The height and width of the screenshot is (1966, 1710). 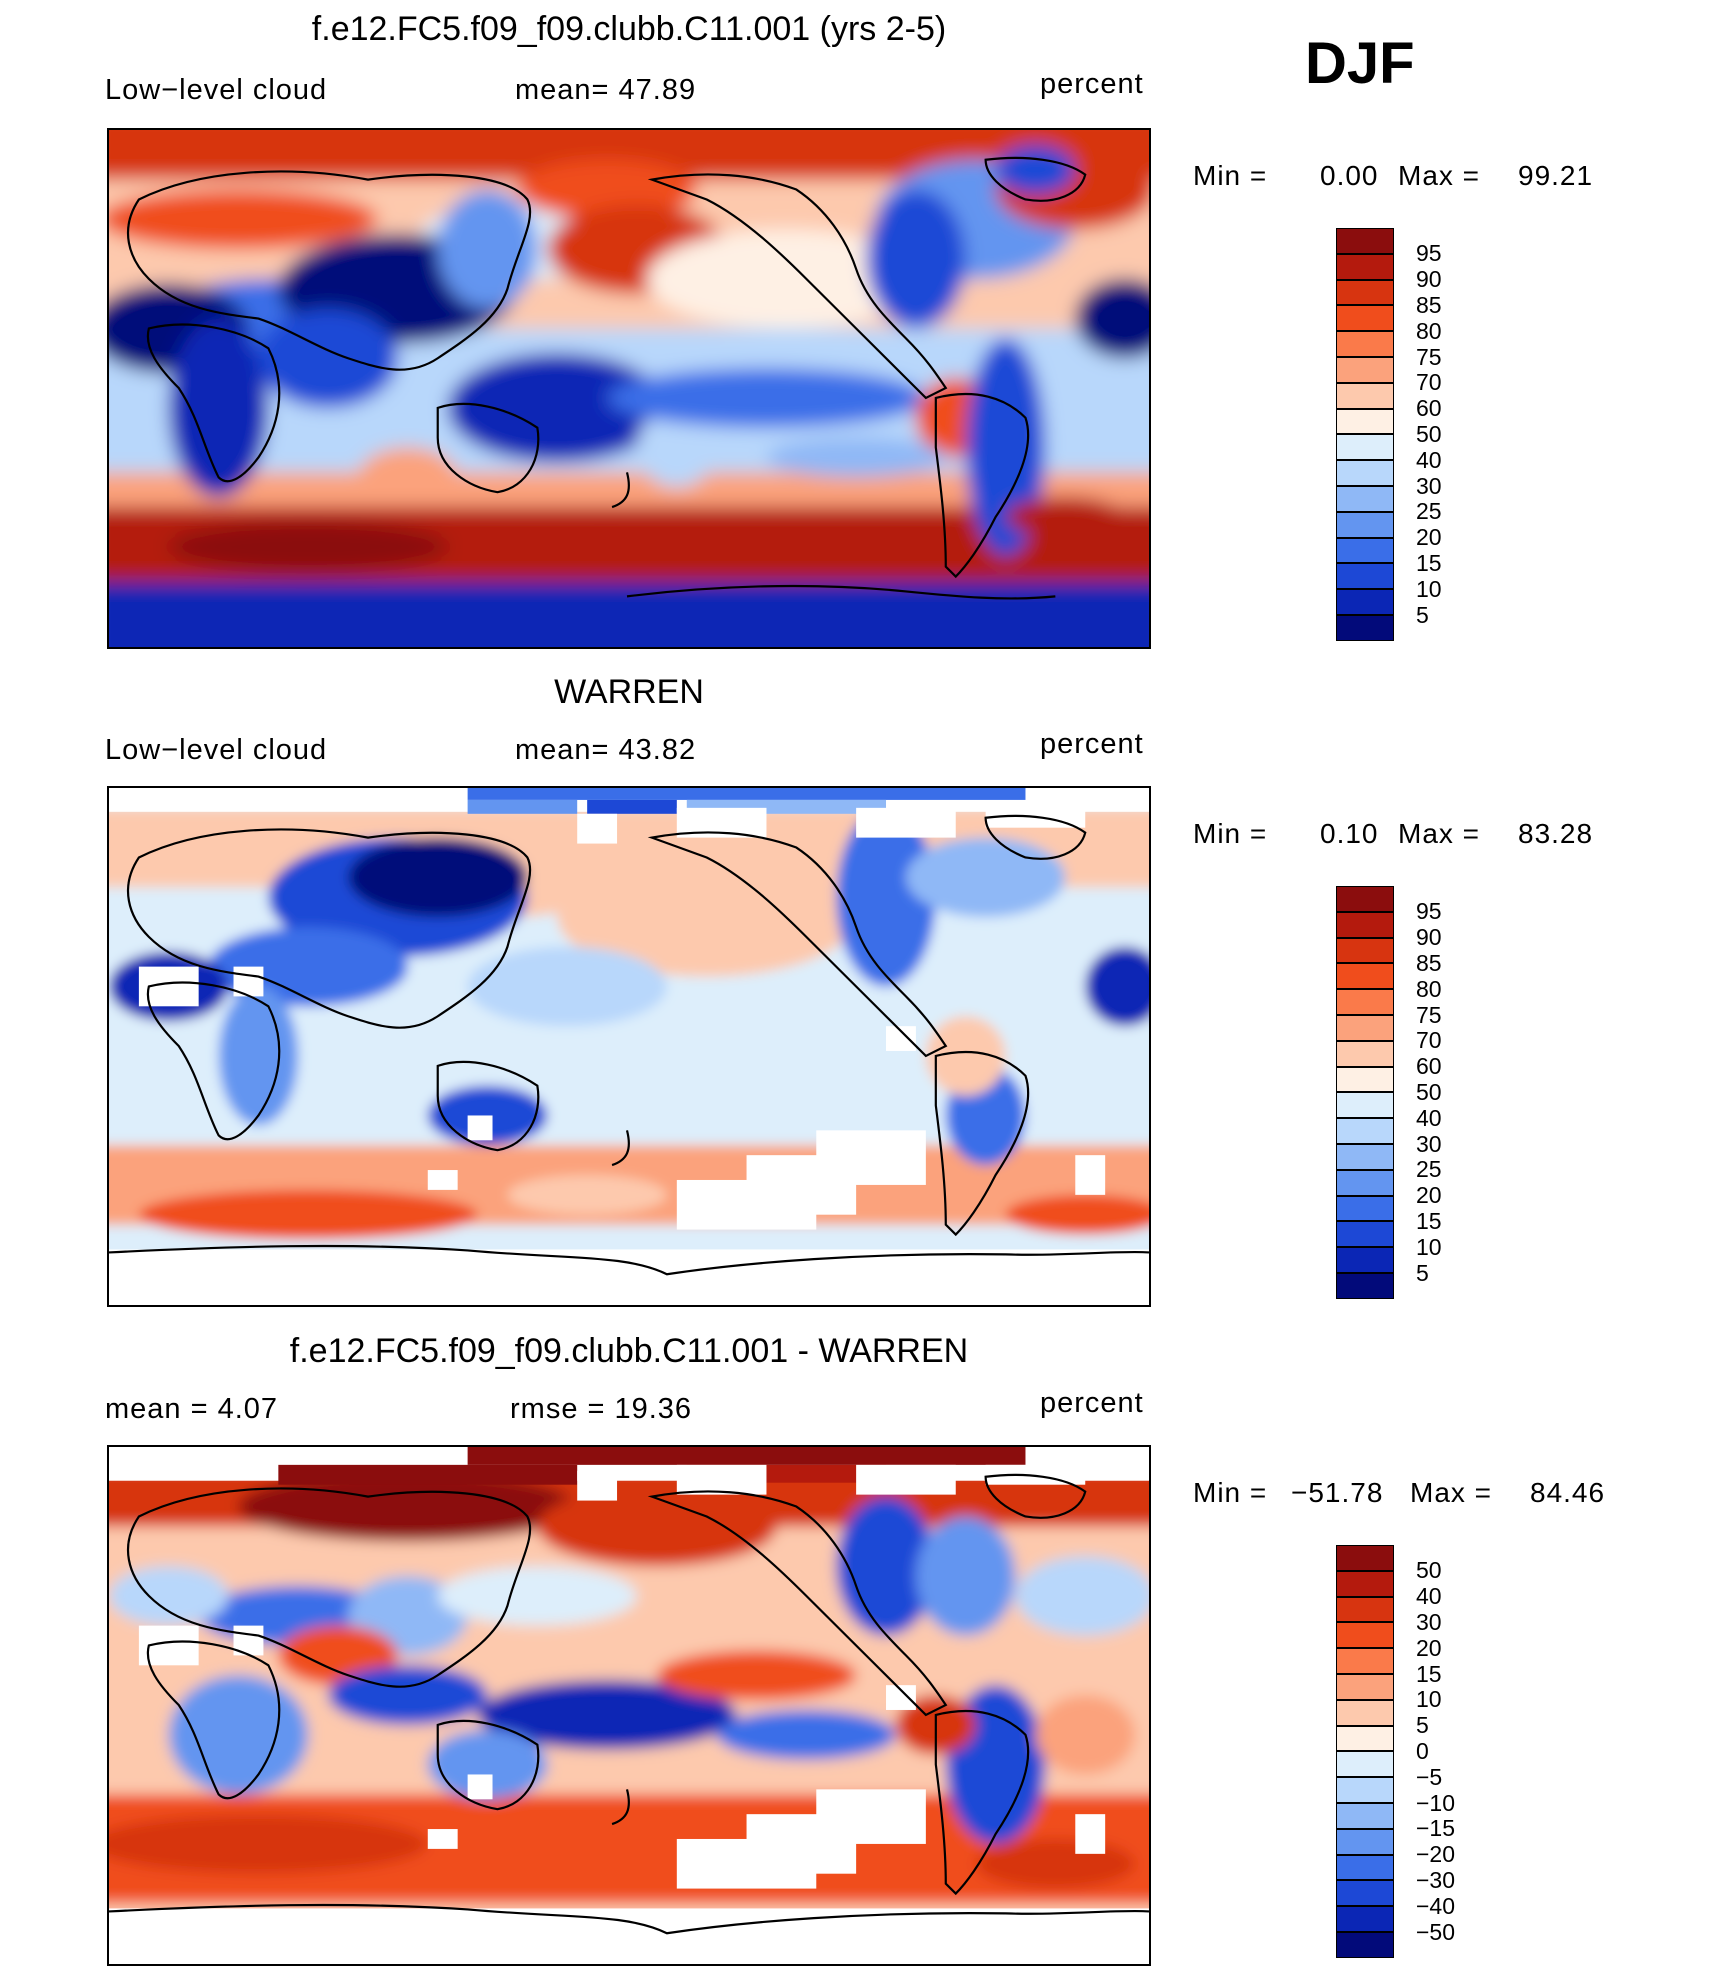 I want to click on panel-3-mean-label: mean = 4.07, so click(x=192, y=1409).